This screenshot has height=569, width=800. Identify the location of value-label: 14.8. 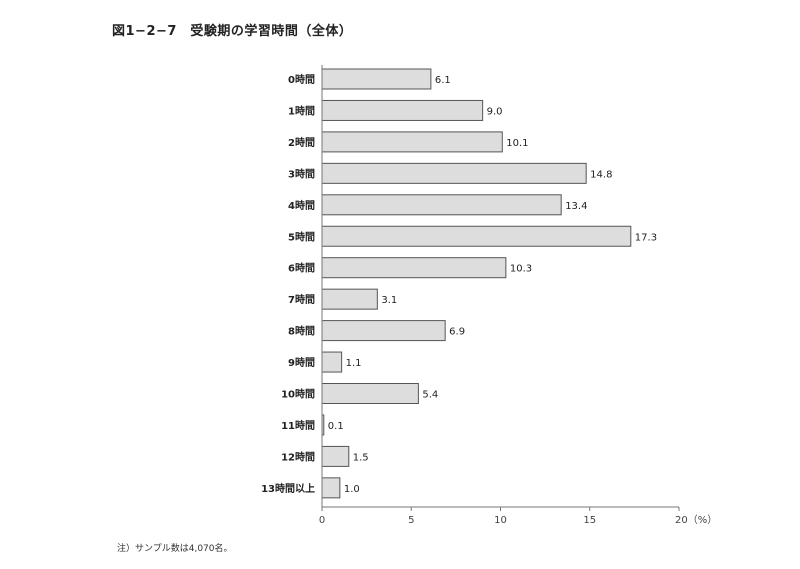
(601, 174).